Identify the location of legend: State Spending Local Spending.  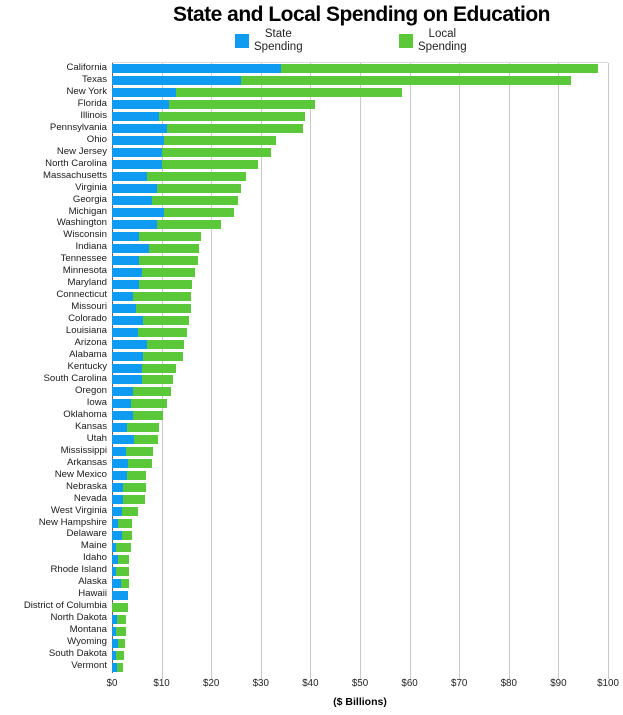
(311, 43).